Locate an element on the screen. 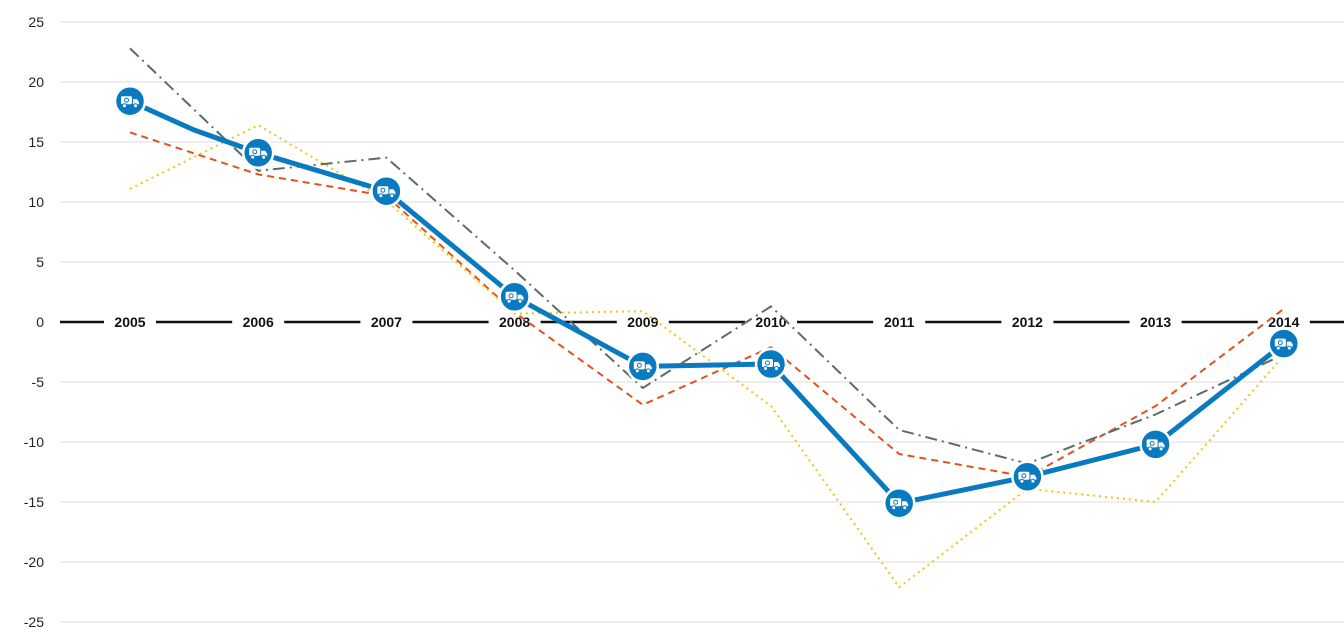 The width and height of the screenshot is (1344, 628). zero-axis: 2005 2006 2007 2008 2009 2010 2011 2012 2013 2014 is located at coordinates (702, 322).